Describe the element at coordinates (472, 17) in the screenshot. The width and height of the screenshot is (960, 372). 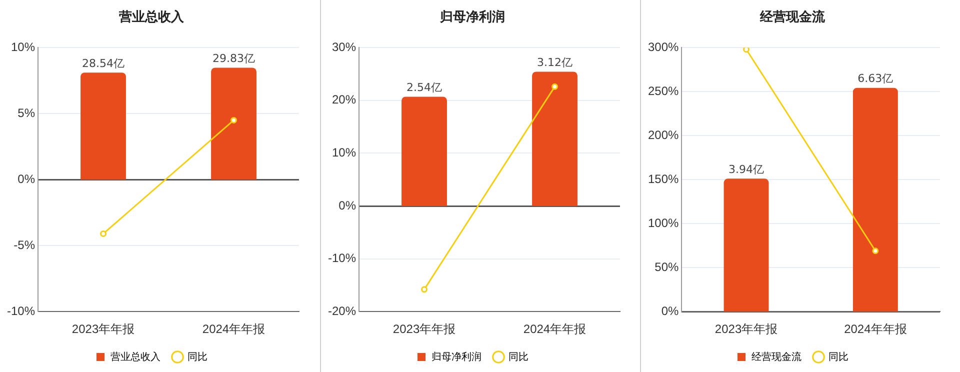
I see `chart-title: 归母净利润` at that location.